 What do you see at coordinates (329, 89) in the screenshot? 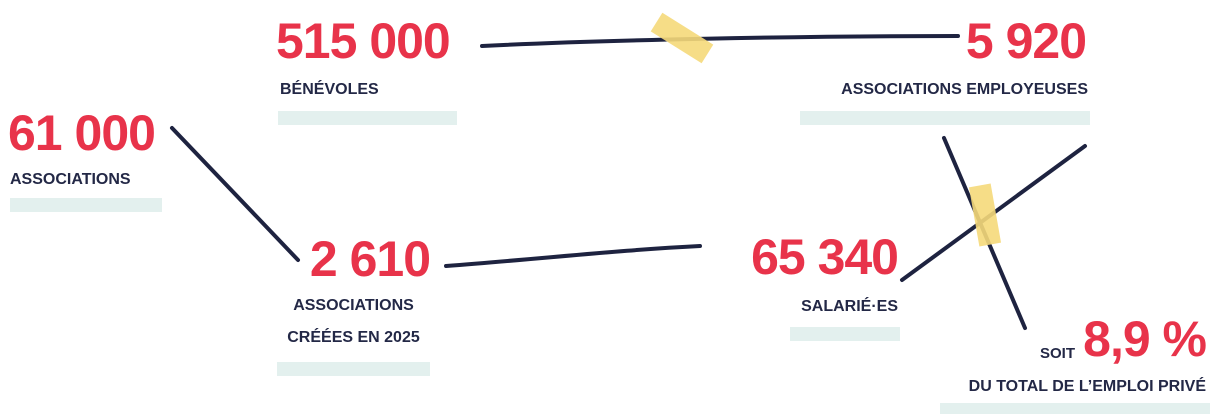
I see `stat-label: BÉNÉVOLES` at bounding box center [329, 89].